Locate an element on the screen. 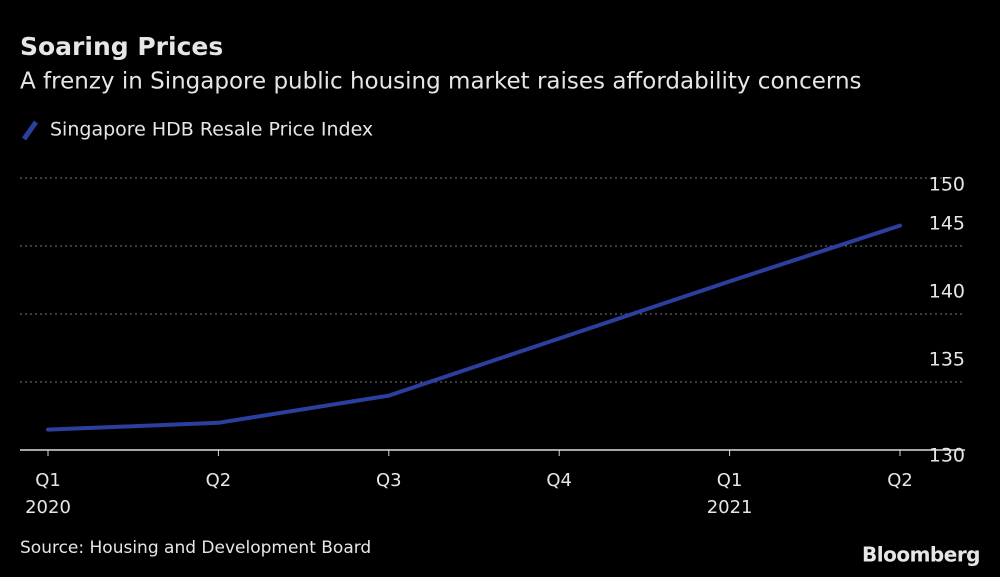  legend-label: Singapore HDB Resale Price Index is located at coordinates (211, 130).